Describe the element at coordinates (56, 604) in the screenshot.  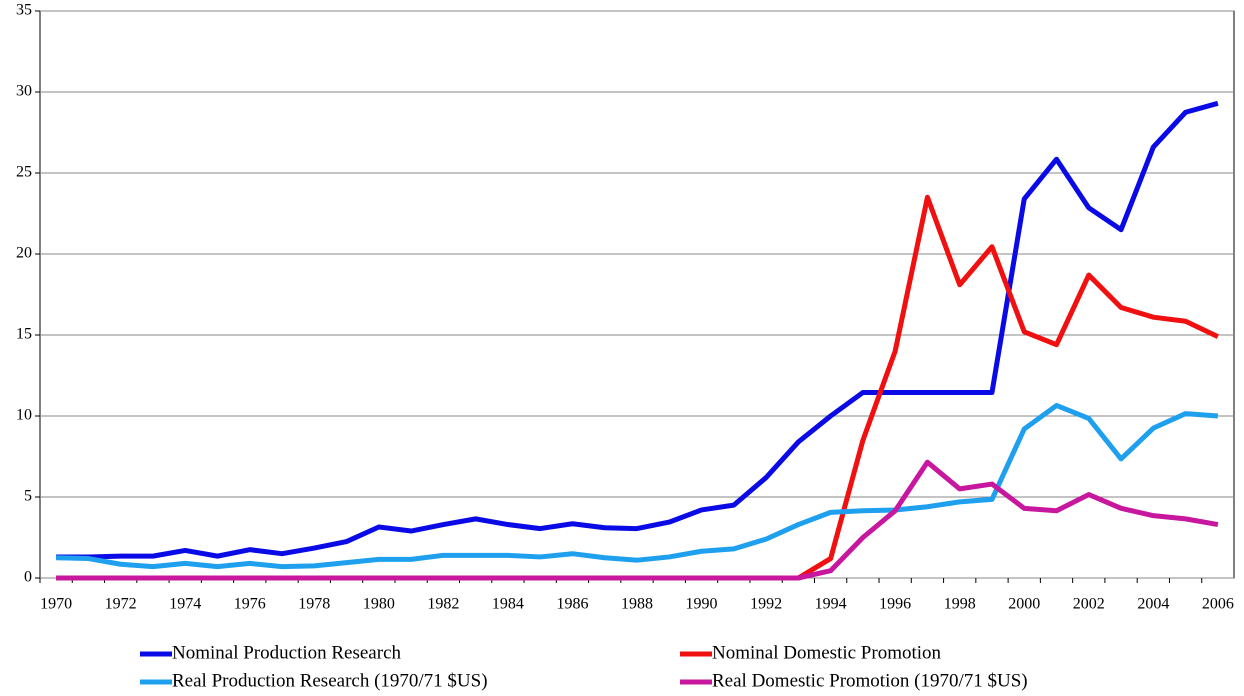
I see `x-tick-label: 1970` at that location.